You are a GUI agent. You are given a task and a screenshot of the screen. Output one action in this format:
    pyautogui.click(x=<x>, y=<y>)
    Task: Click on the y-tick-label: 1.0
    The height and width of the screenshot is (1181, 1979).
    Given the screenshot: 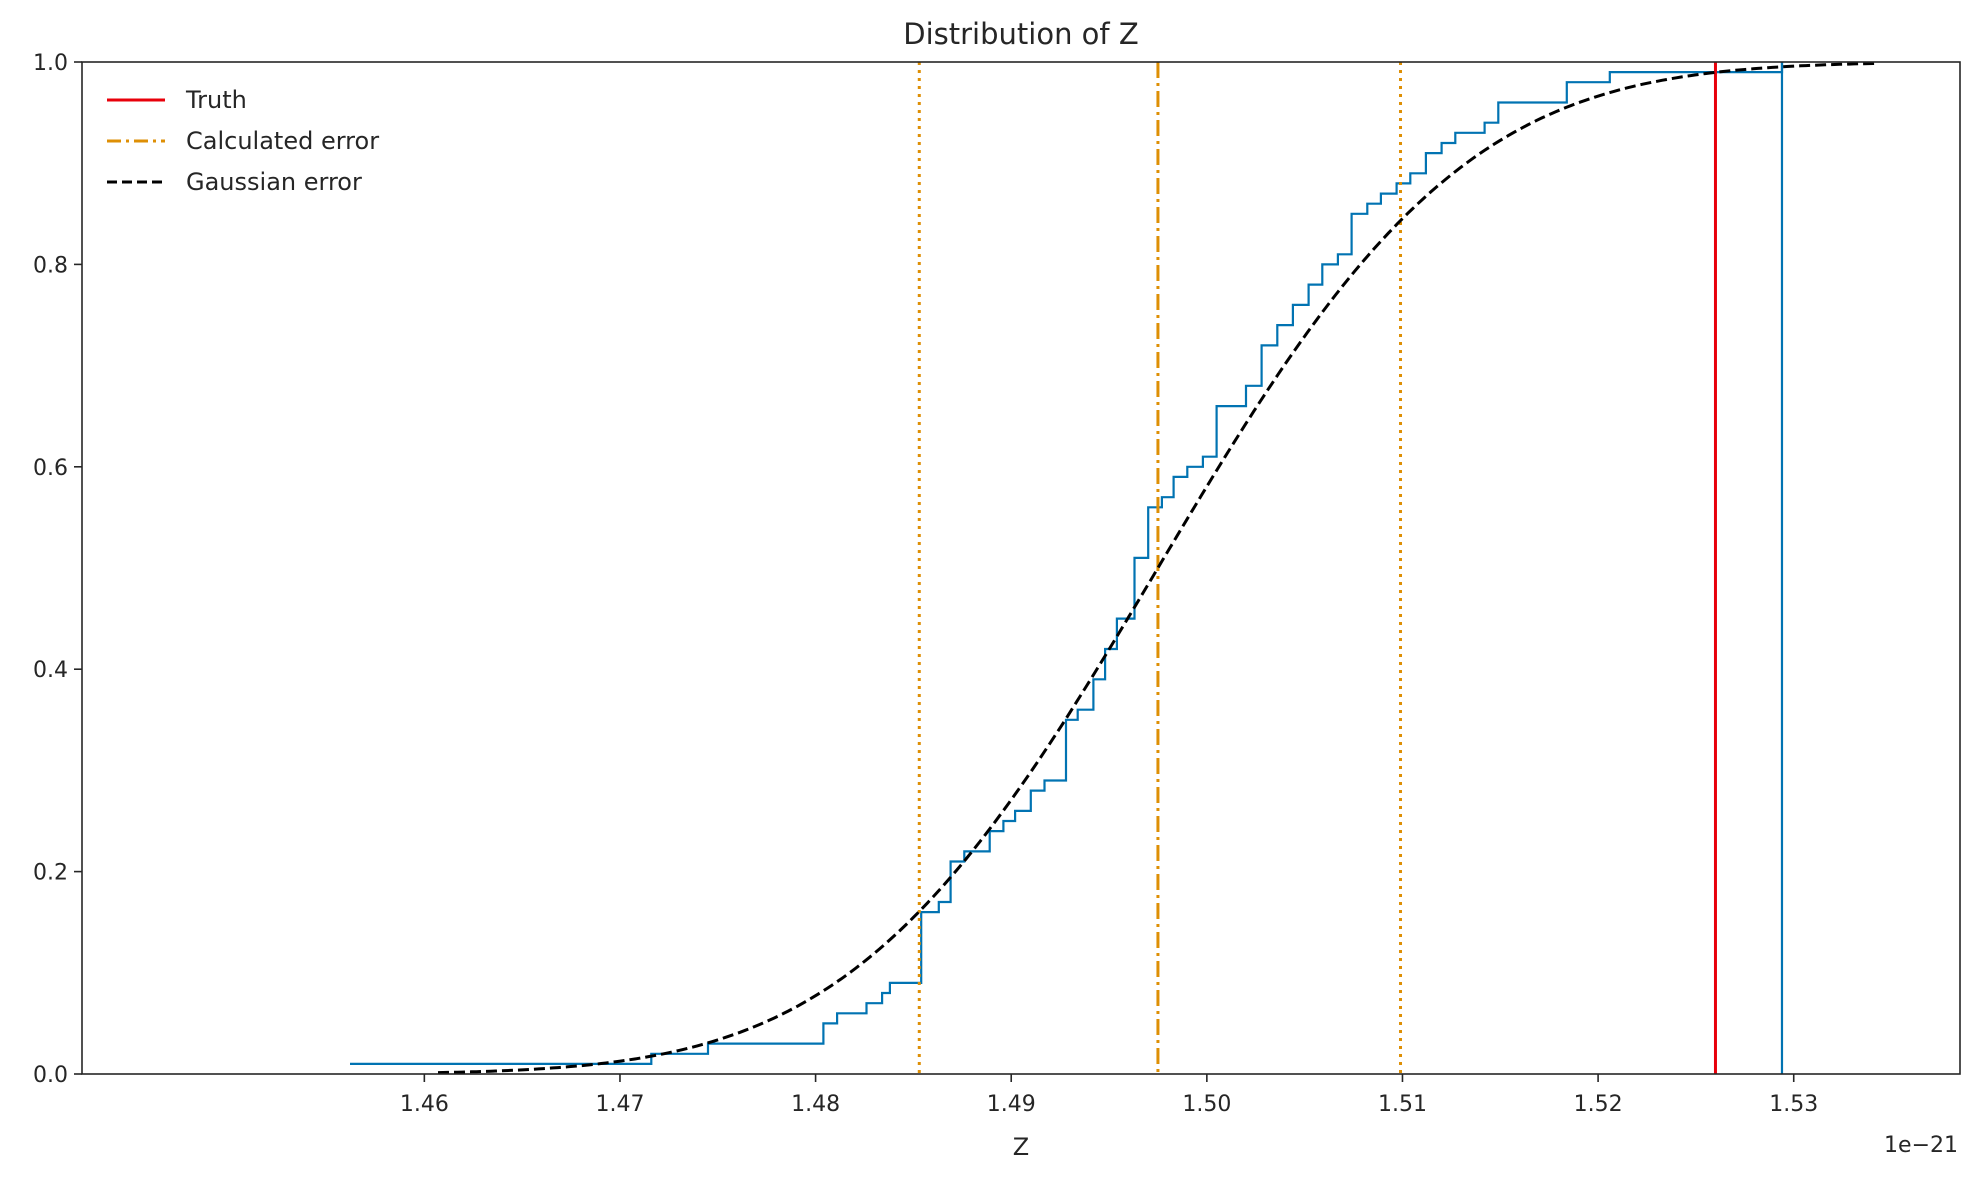 What is the action you would take?
    pyautogui.click(x=50, y=63)
    